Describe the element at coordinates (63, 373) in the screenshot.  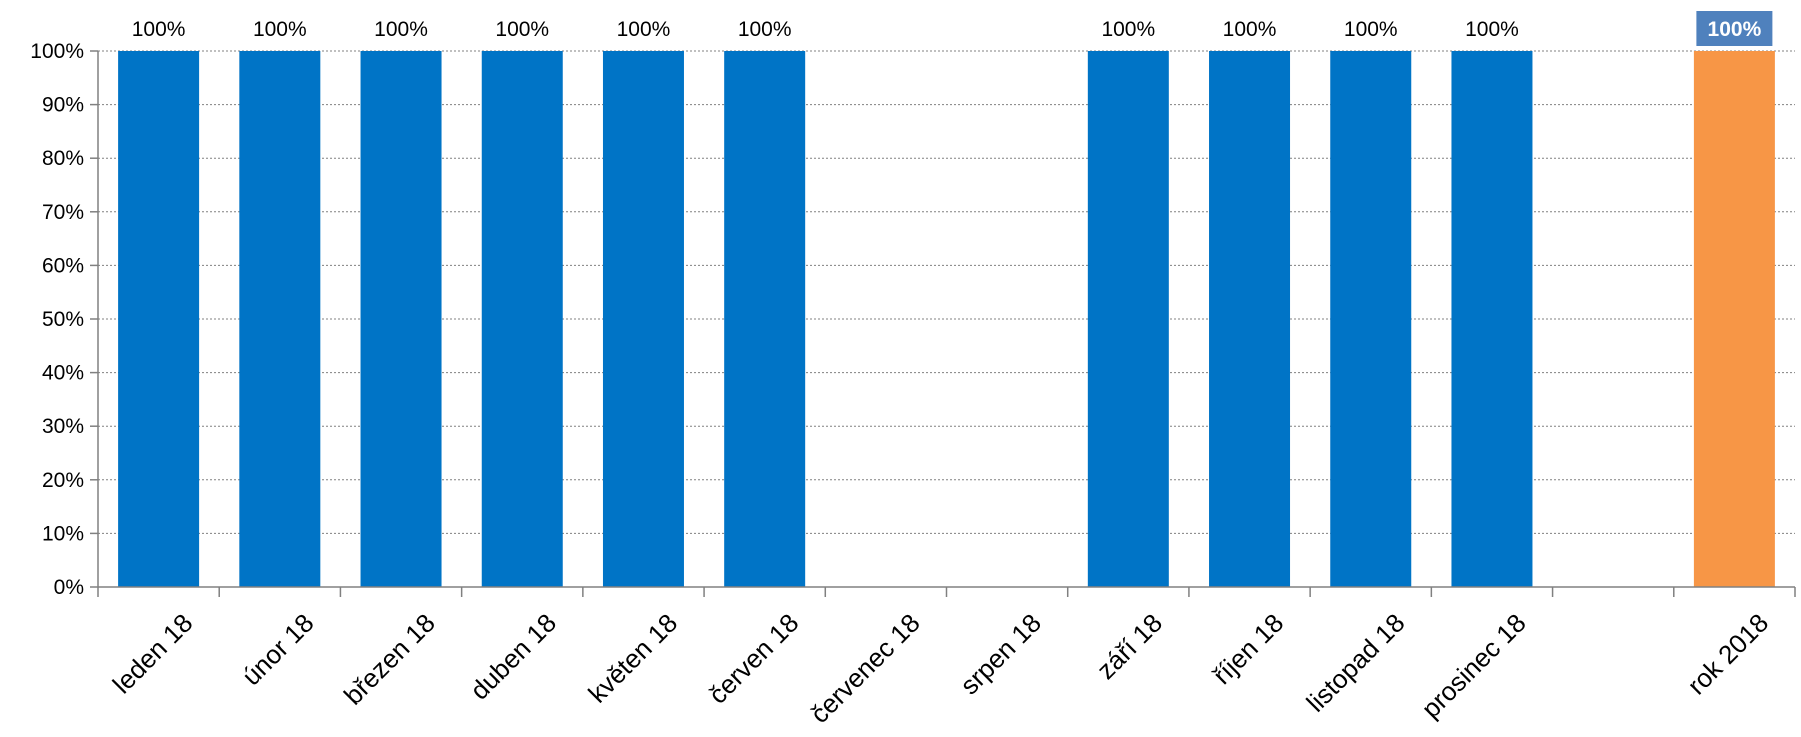
I see `y-tick-label: 40%` at that location.